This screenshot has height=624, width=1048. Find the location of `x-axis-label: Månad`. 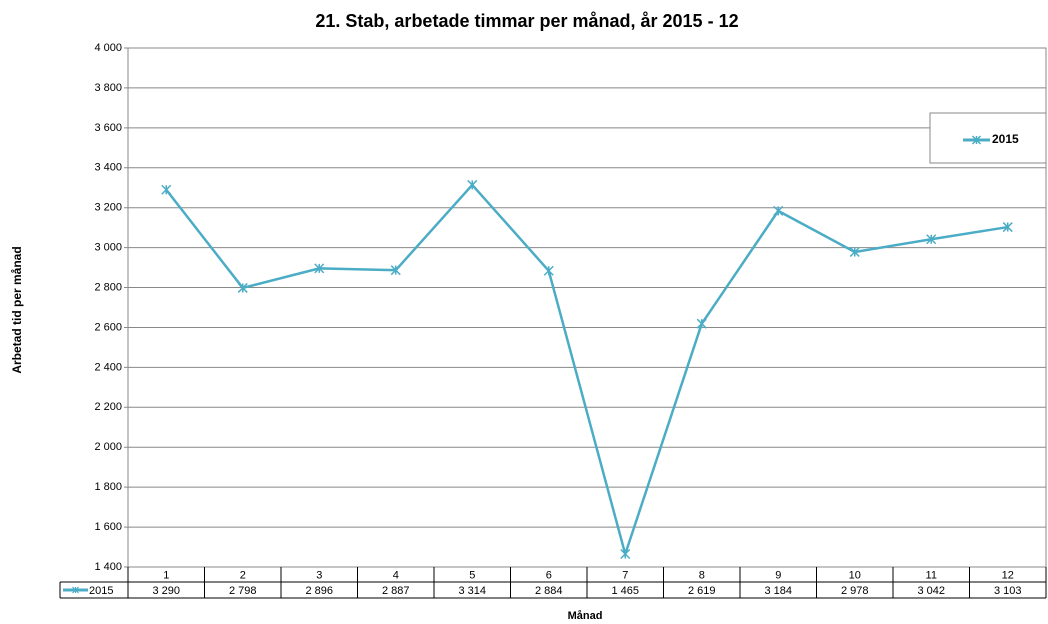

x-axis-label: Månad is located at coordinates (585, 616).